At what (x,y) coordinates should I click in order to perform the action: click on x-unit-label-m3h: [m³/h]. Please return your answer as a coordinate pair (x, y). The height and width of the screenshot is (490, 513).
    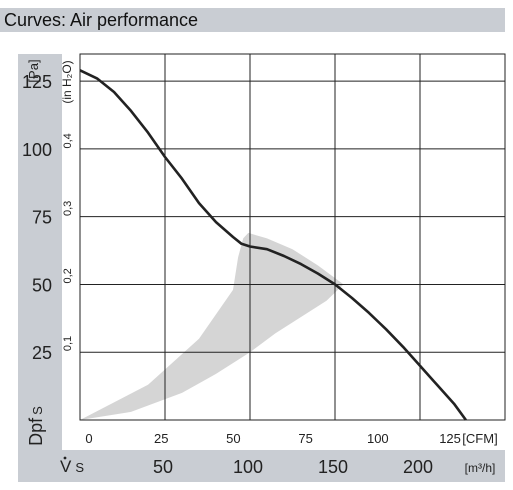
    Looking at the image, I should click on (480, 468).